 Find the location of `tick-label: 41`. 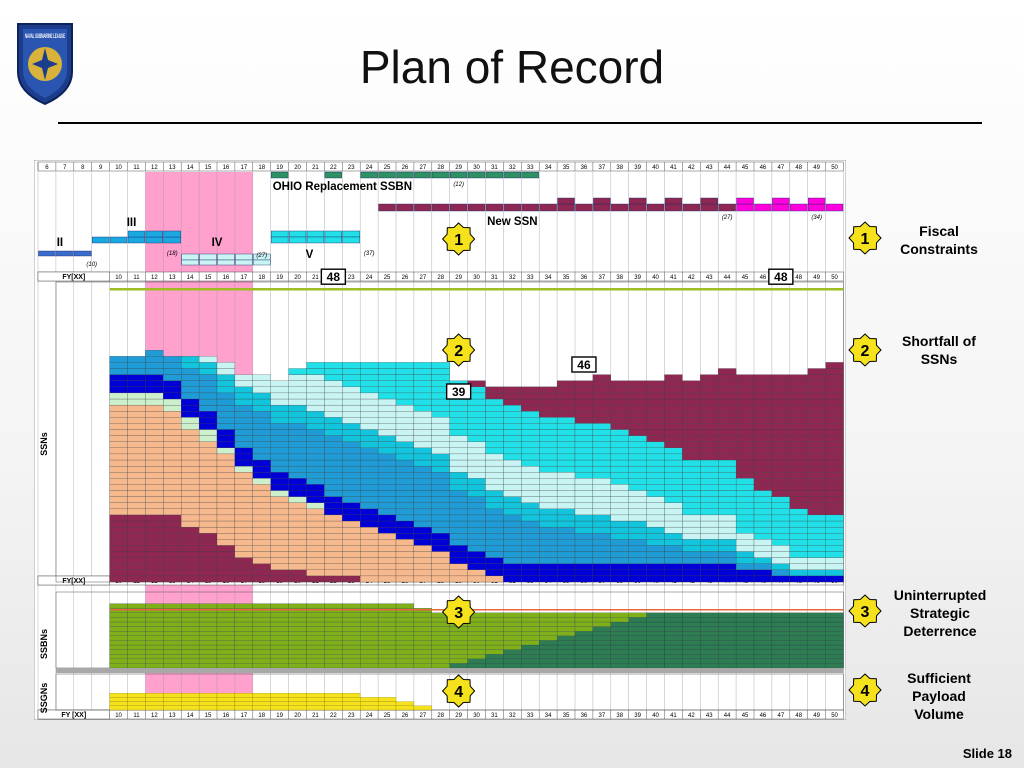

tick-label: 41 is located at coordinates (673, 716).